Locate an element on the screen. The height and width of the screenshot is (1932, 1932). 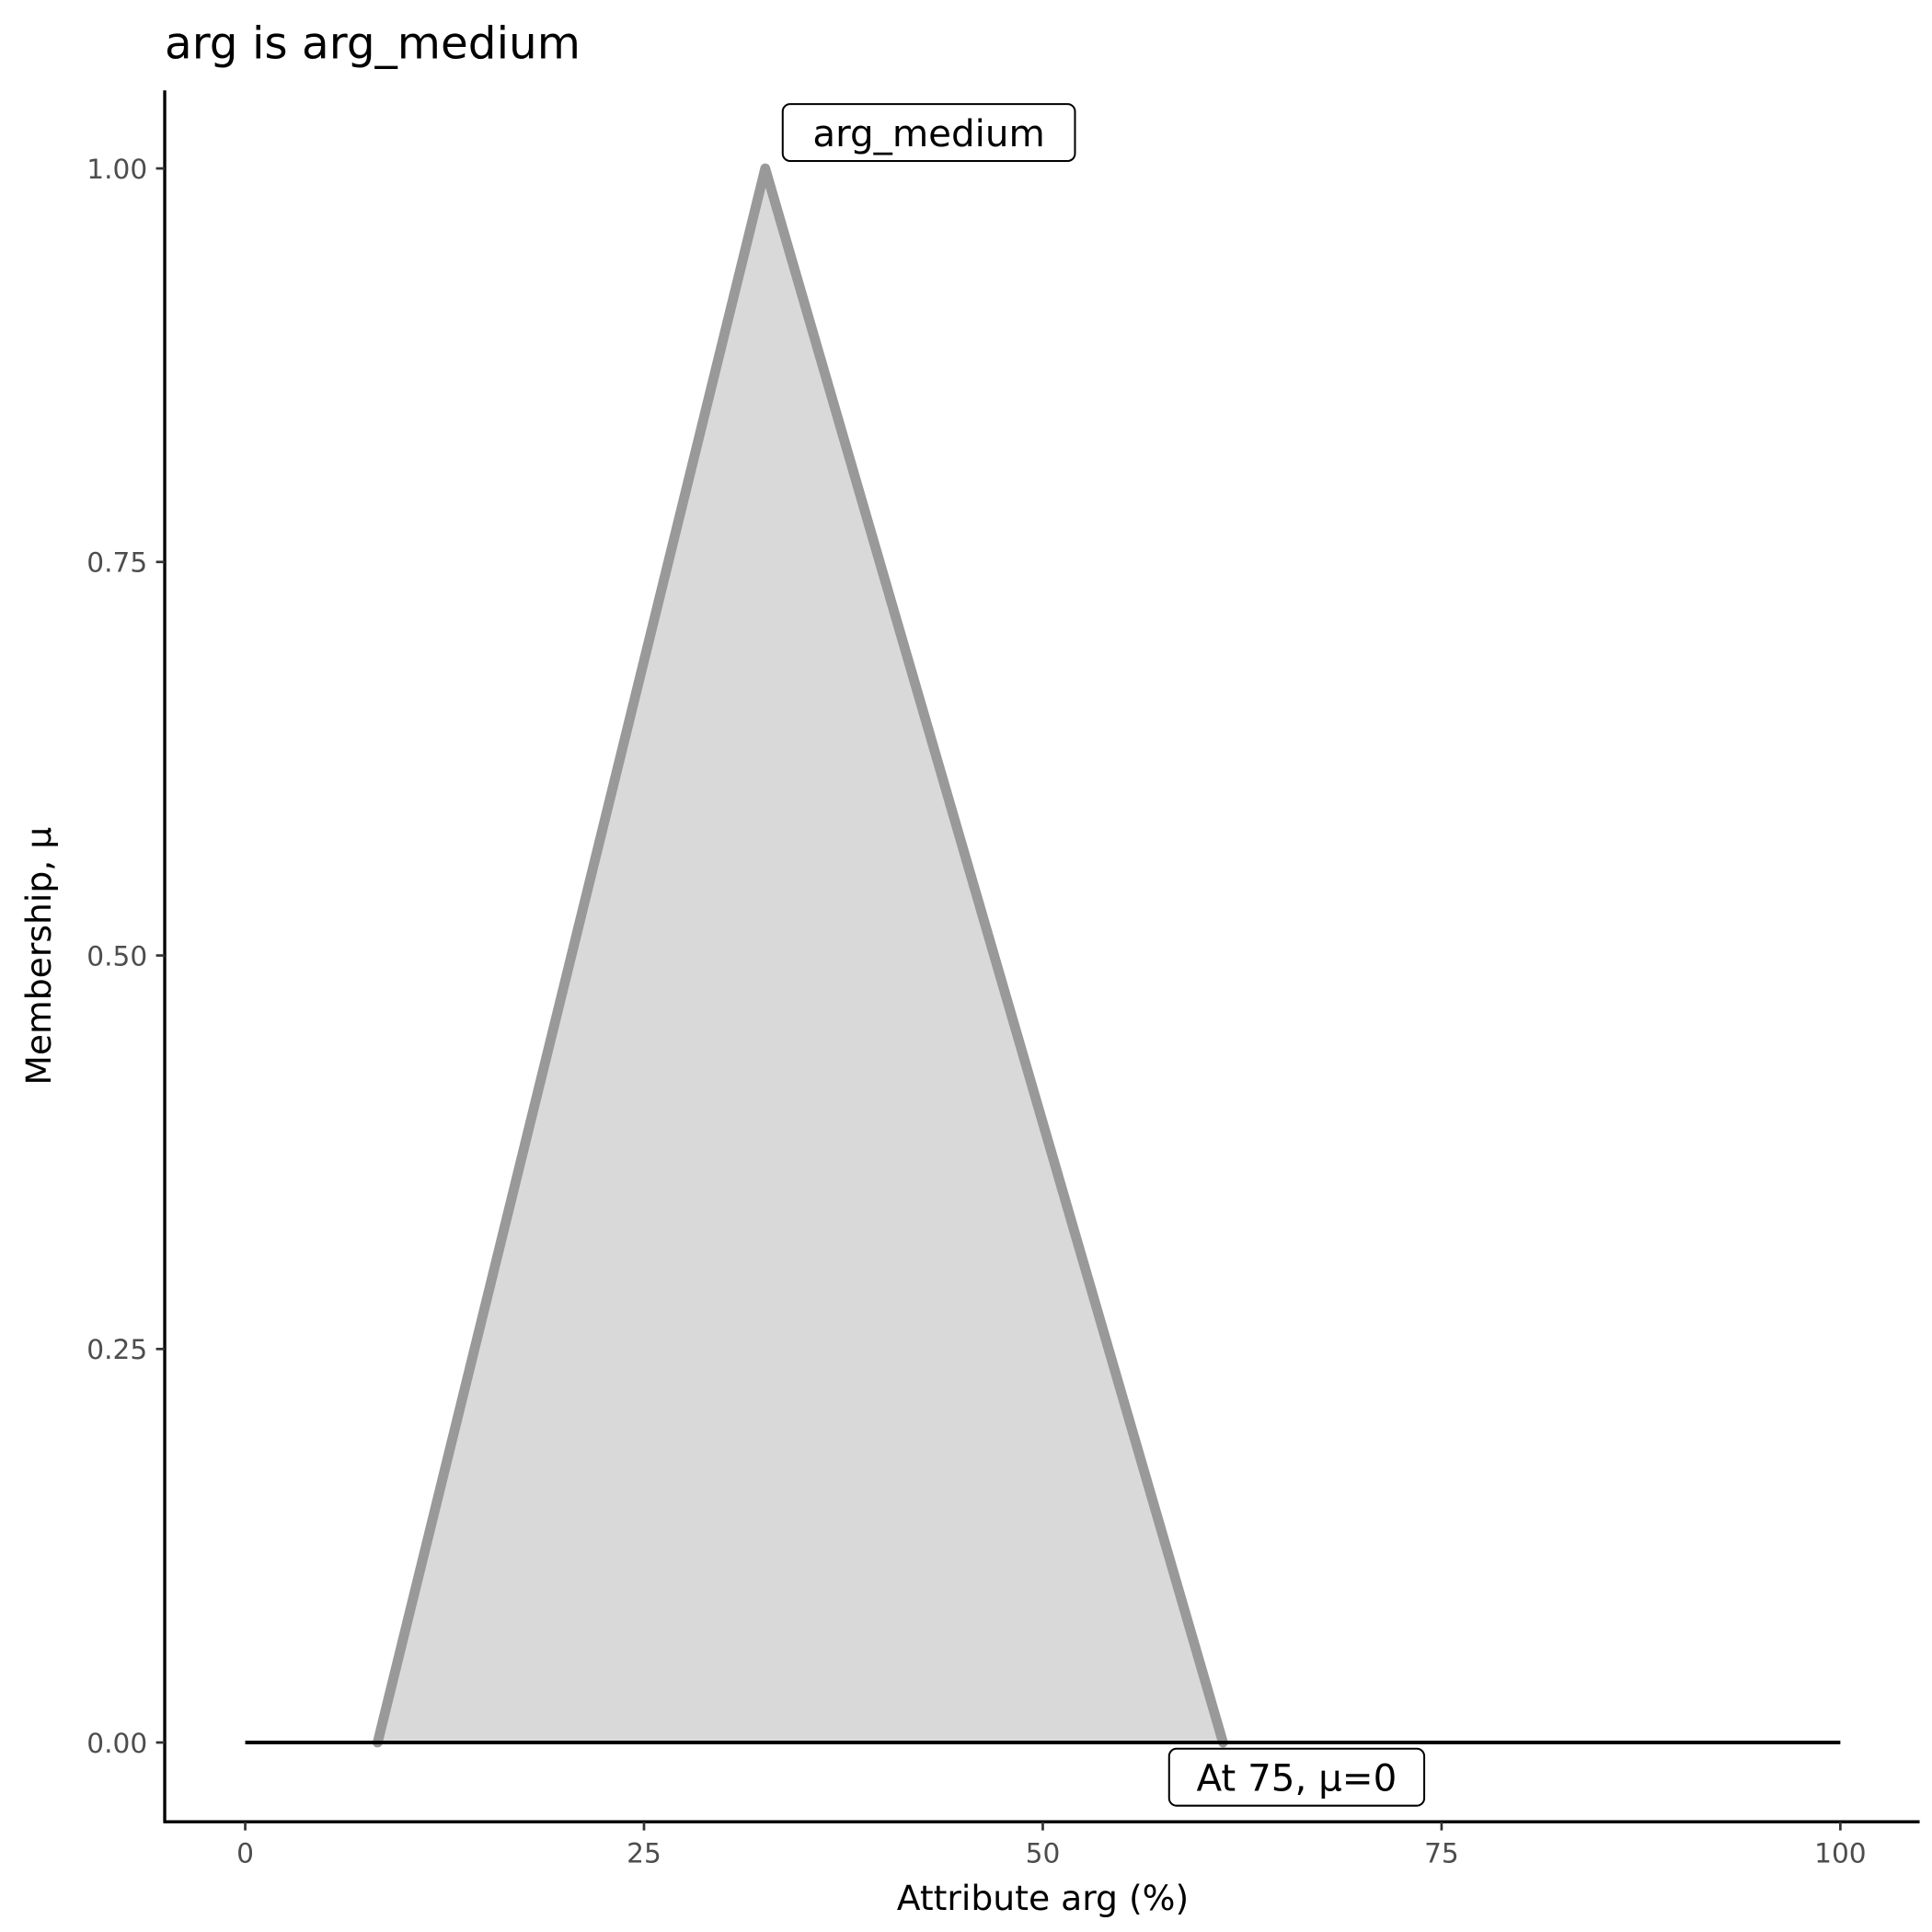
y-tick-label: 0.25 is located at coordinates (116, 1349).